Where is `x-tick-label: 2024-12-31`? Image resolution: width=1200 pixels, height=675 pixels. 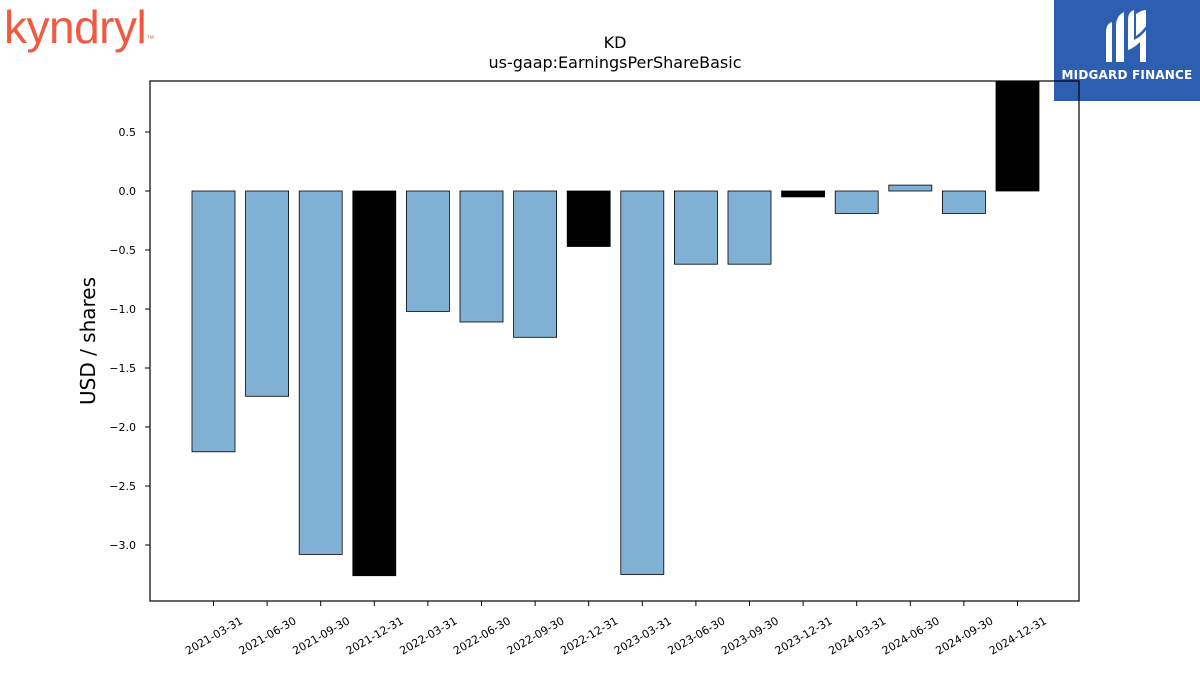
x-tick-label: 2024-12-31 is located at coordinates (1018, 635).